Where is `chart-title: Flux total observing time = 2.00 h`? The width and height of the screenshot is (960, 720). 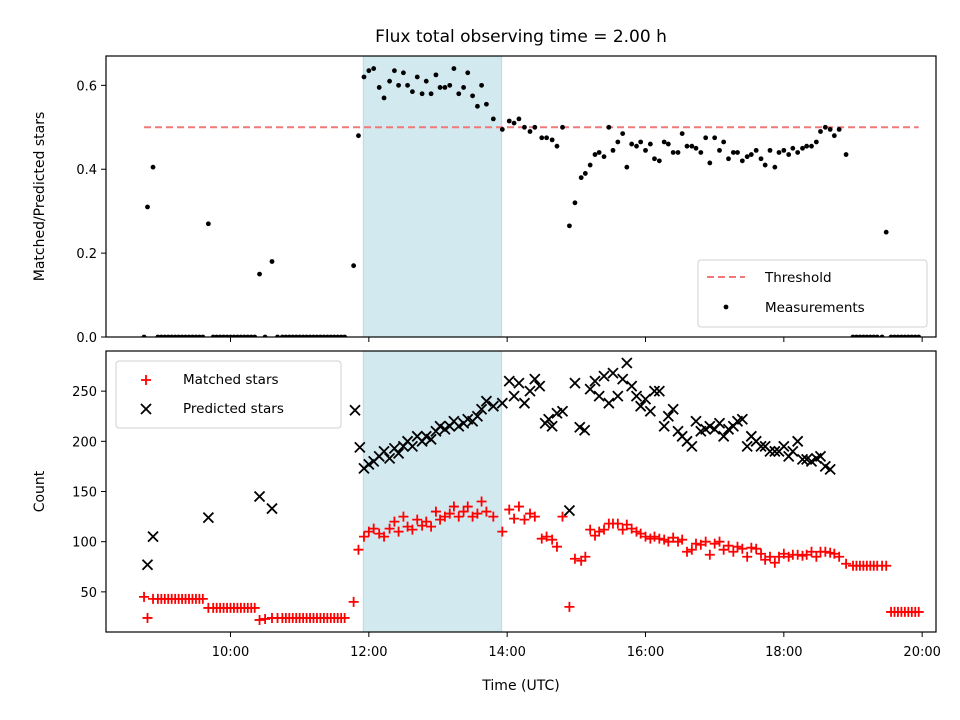
chart-title: Flux total observing time = 2.00 h is located at coordinates (521, 37).